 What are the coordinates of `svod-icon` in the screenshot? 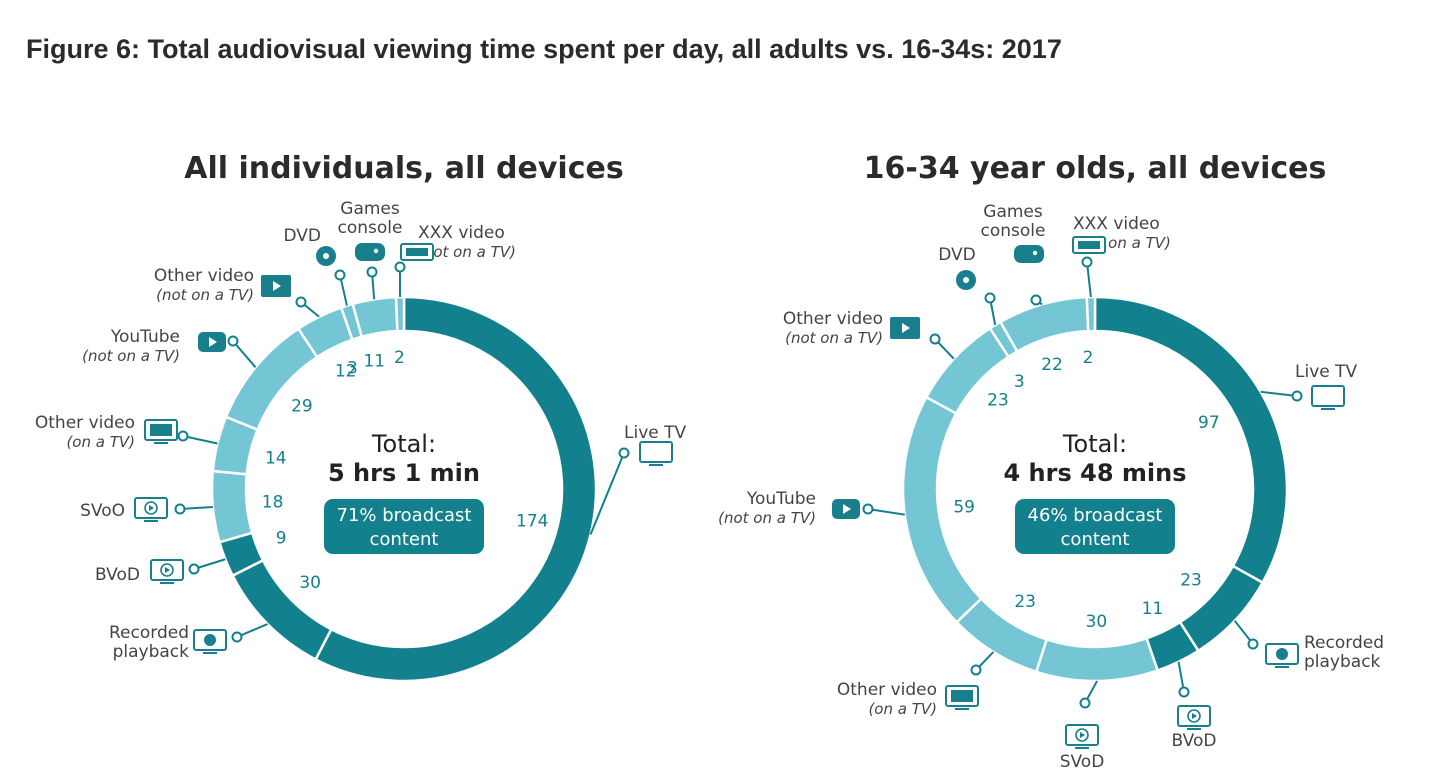 It's located at (151, 509).